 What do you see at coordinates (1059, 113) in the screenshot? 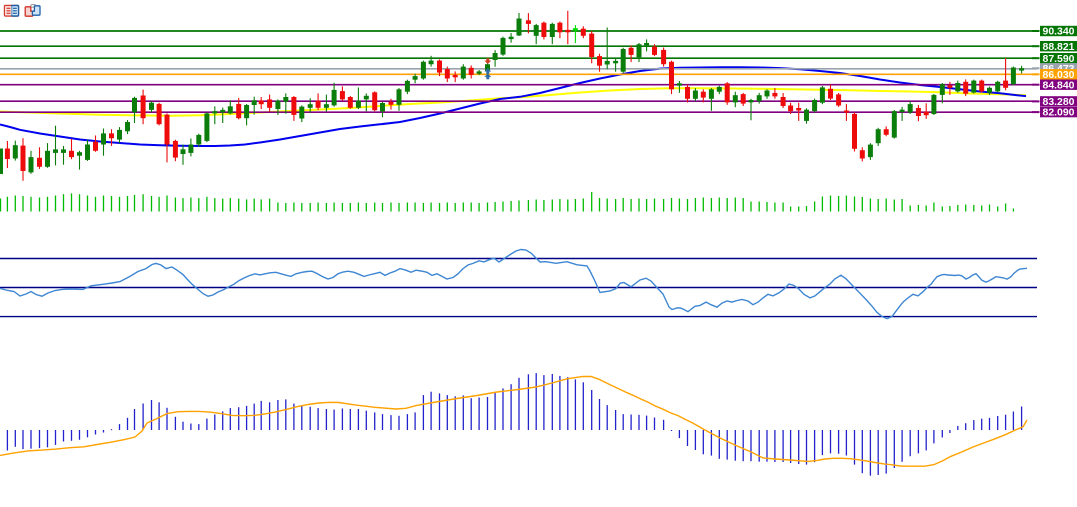
I see `svg-text: 82.090` at bounding box center [1059, 113].